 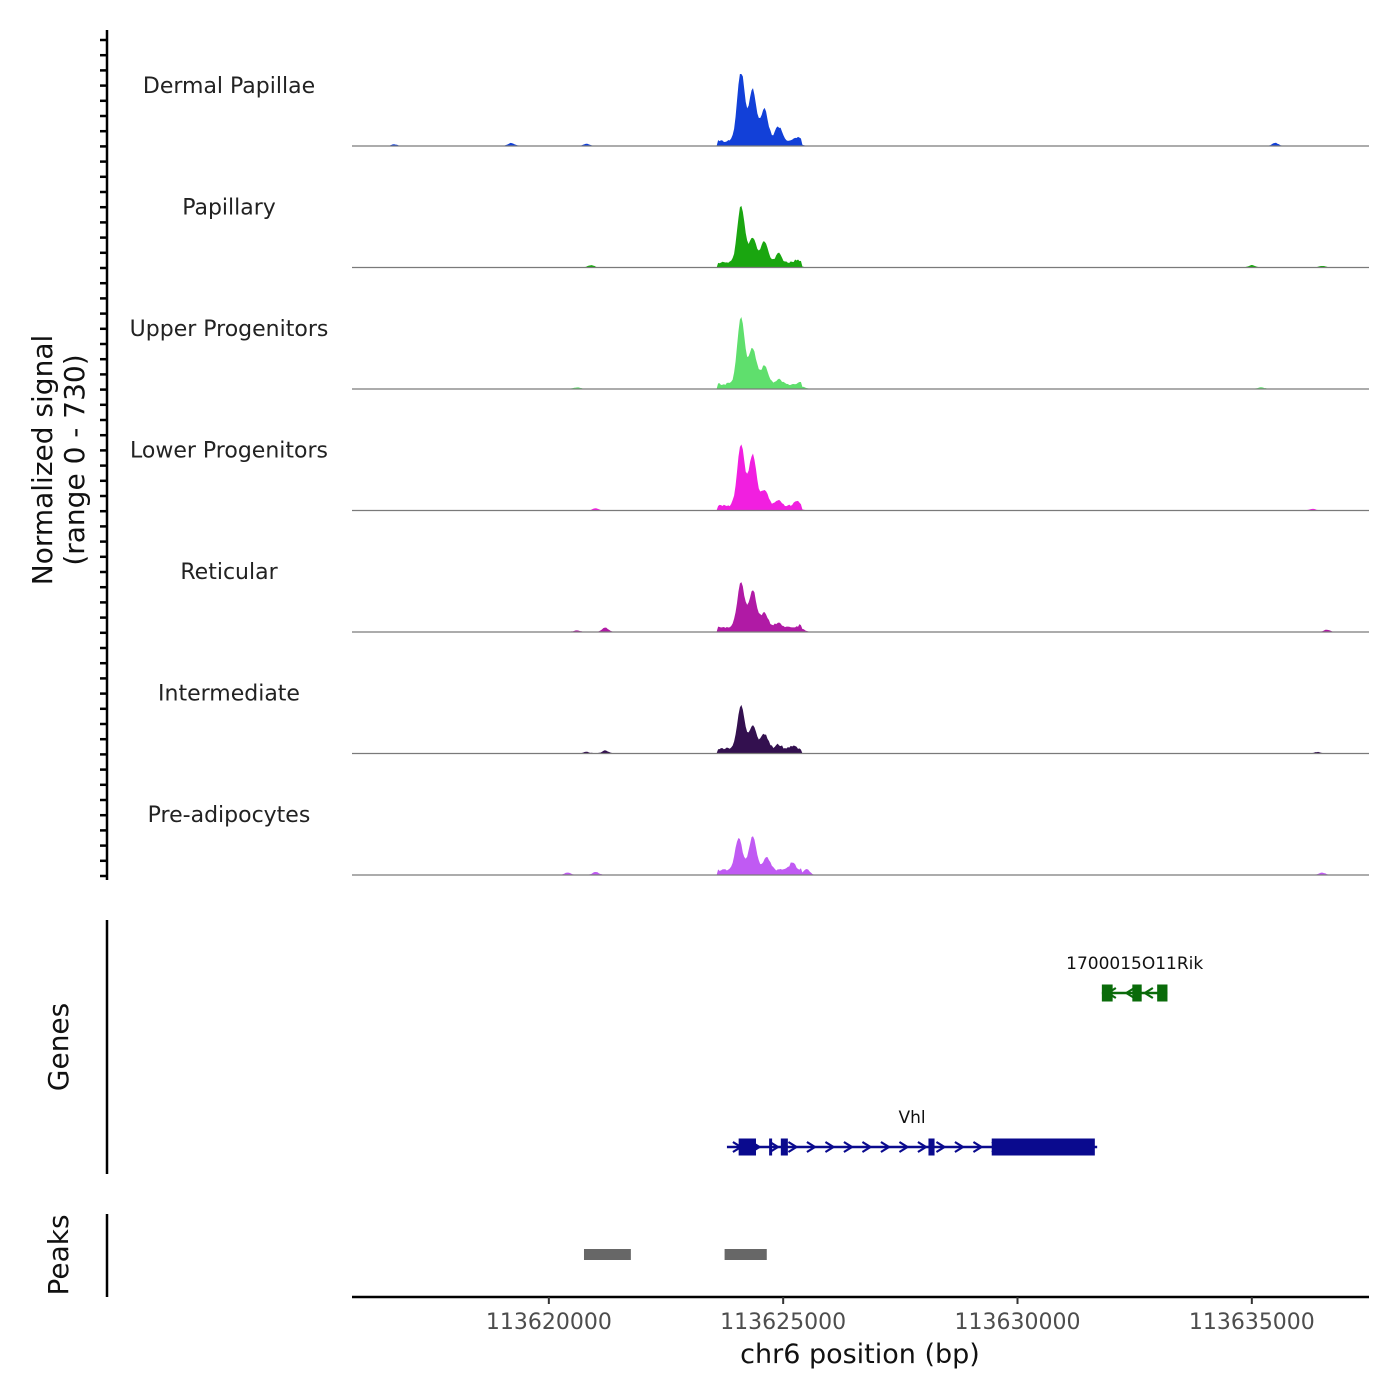 What do you see at coordinates (900, 1316) in the screenshot?
I see `x-axis-ticks: 113620000 113625000 113630000 113635000` at bounding box center [900, 1316].